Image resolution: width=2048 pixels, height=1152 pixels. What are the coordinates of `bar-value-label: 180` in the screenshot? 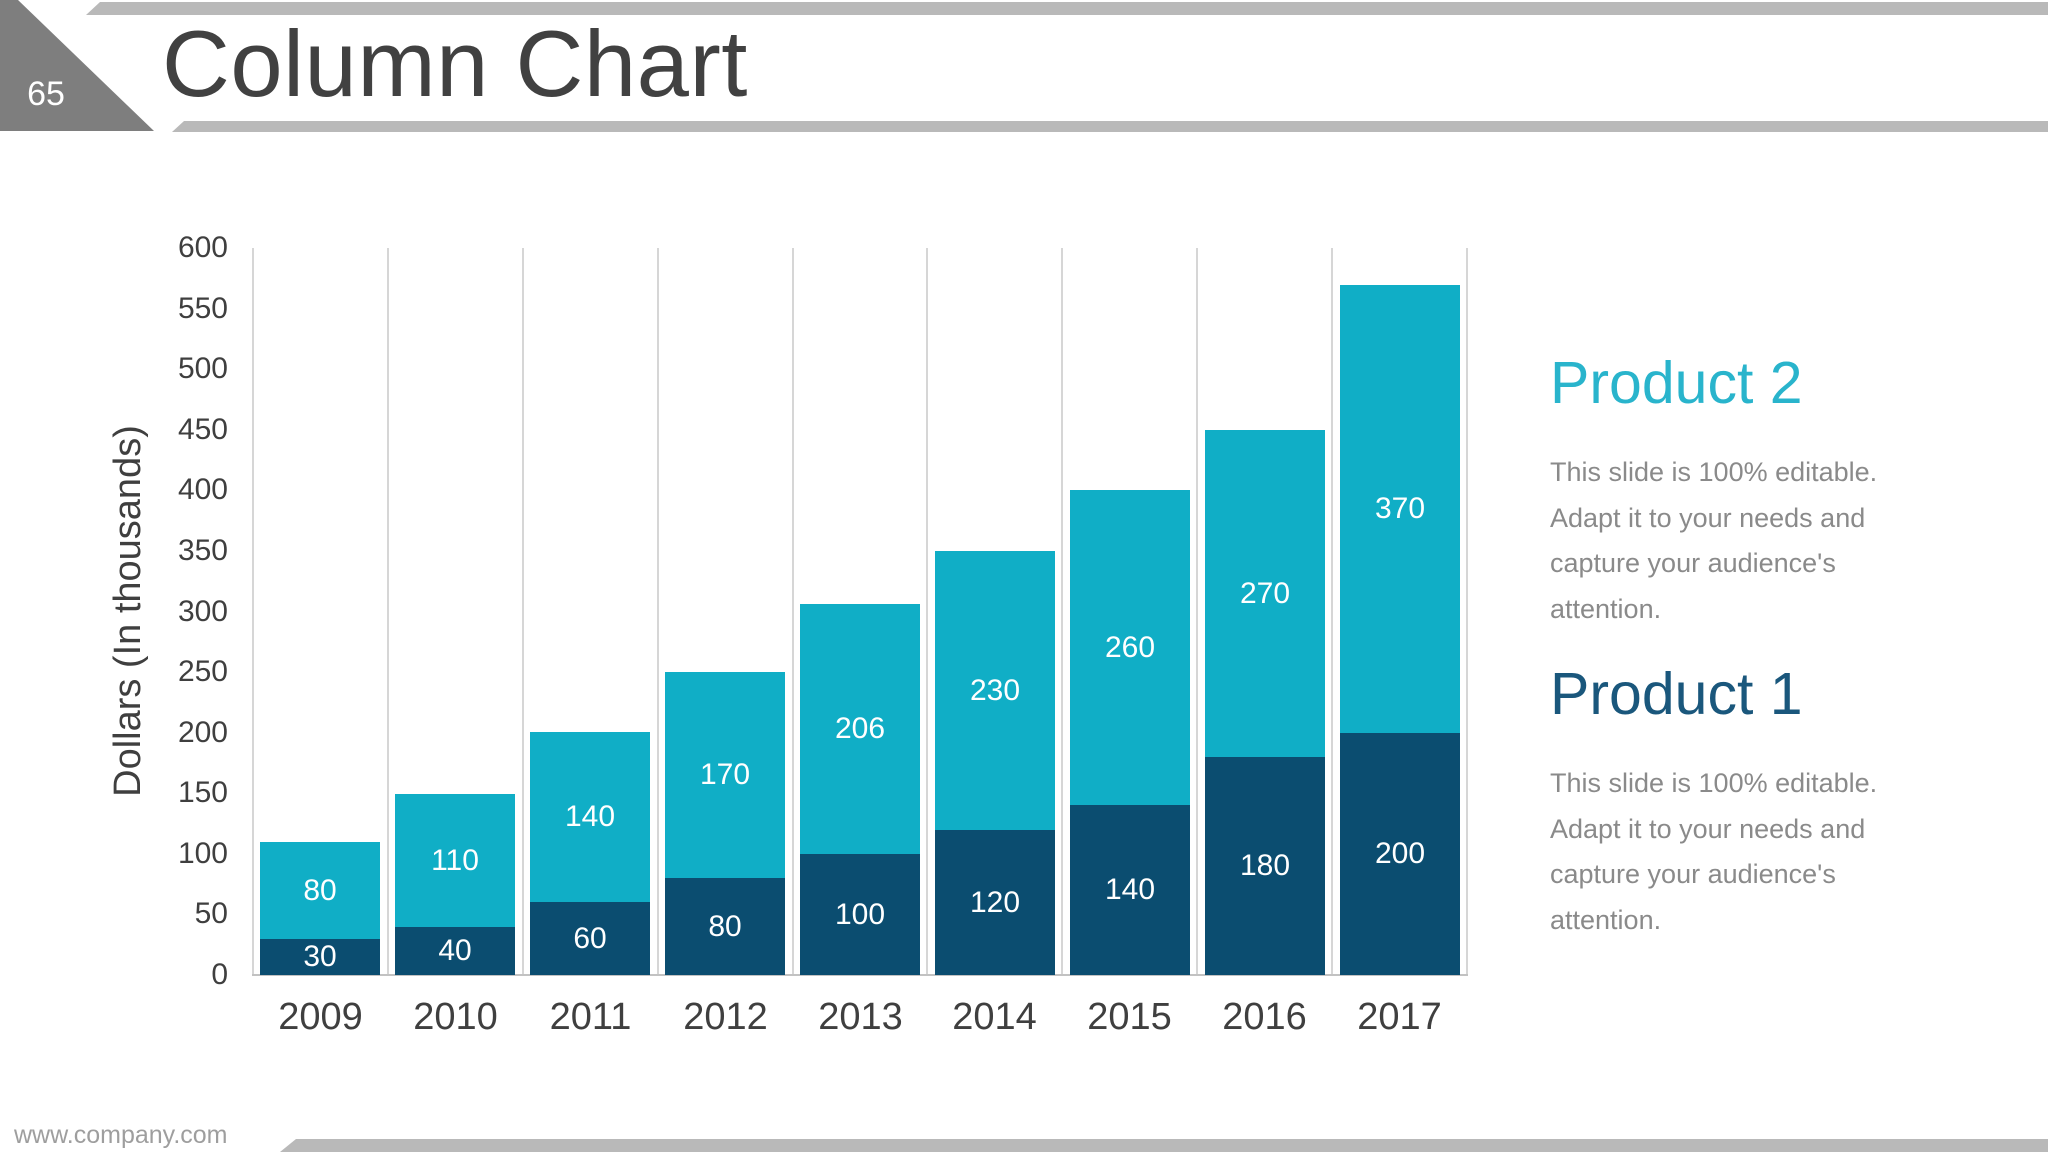 It's located at (1265, 865).